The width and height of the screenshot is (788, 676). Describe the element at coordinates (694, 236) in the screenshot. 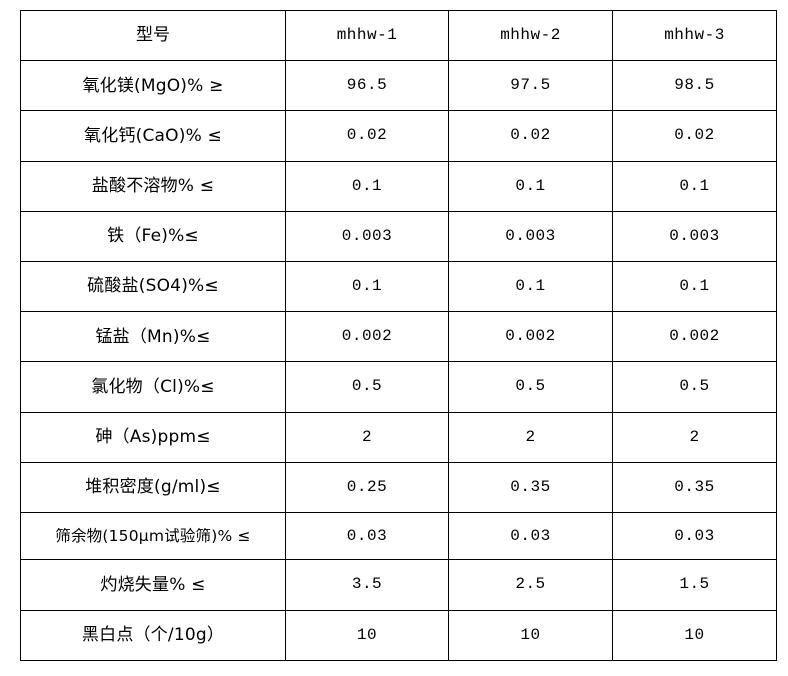

I see `row-value-model-3: 0.003` at that location.